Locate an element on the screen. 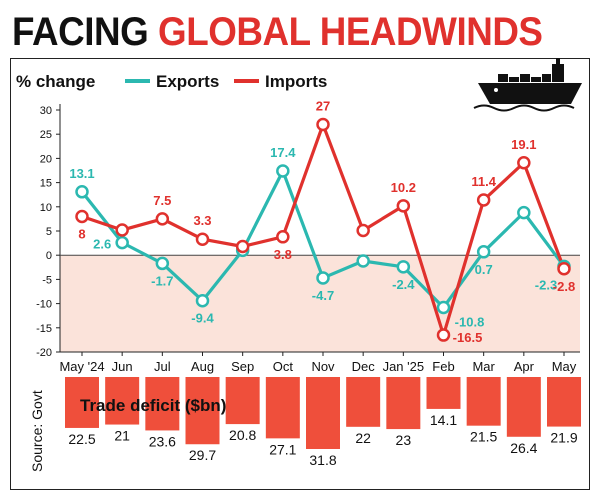 The width and height of the screenshot is (600, 500). imports-data-label: 27 is located at coordinates (323, 106).